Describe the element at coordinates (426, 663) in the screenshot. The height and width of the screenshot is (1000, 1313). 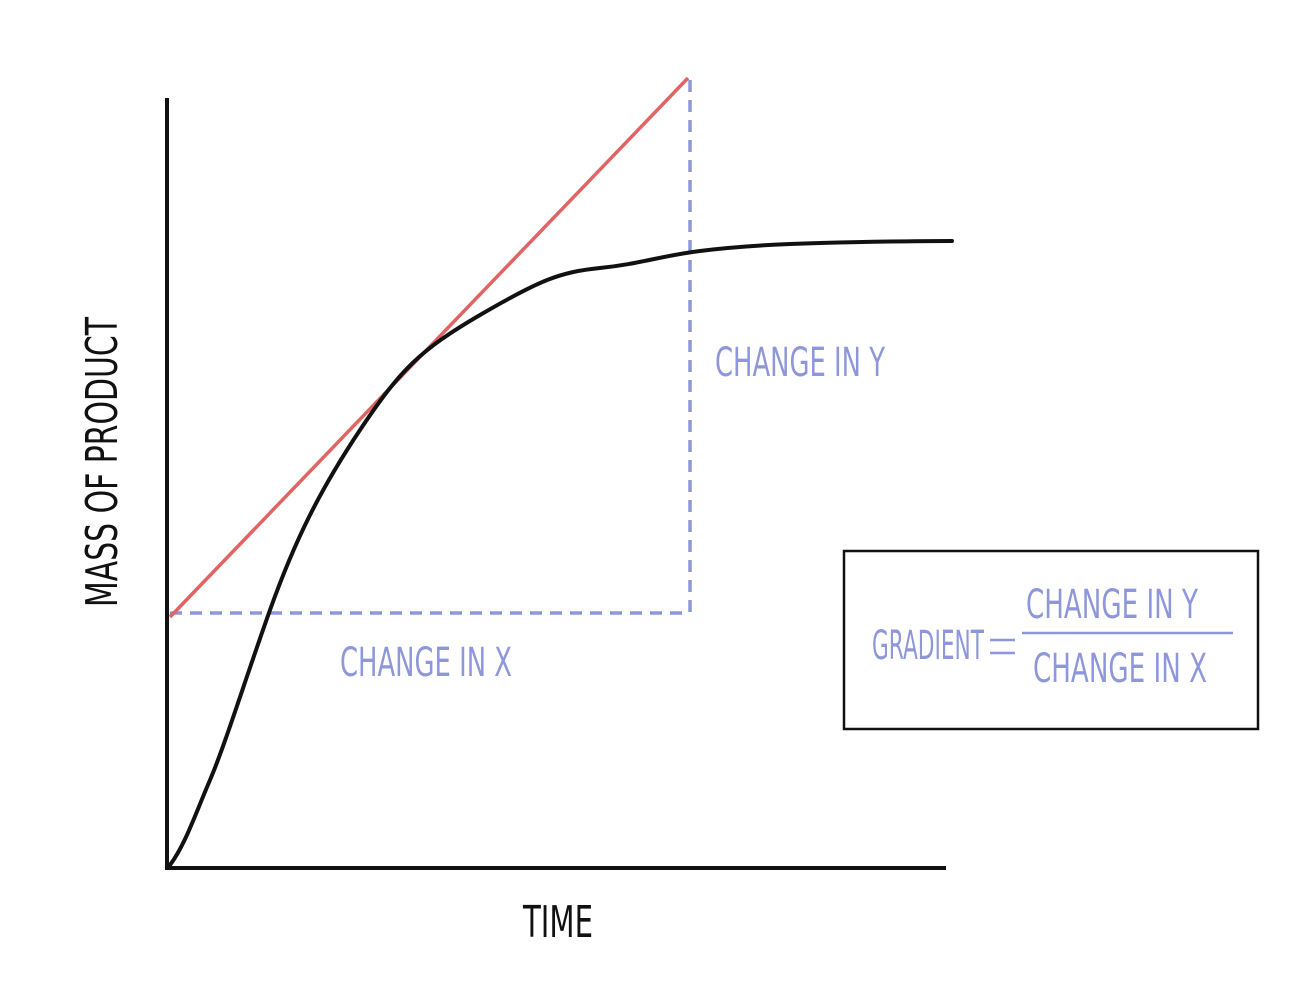
I see `change-x-label: CHANGE IN X` at that location.